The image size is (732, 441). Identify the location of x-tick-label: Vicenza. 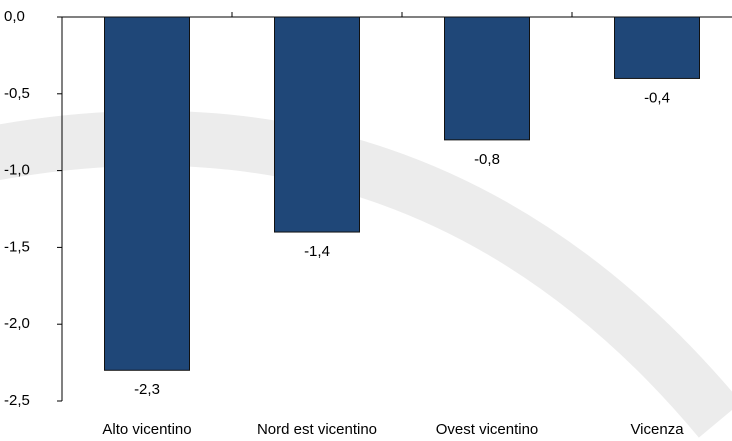
(657, 429).